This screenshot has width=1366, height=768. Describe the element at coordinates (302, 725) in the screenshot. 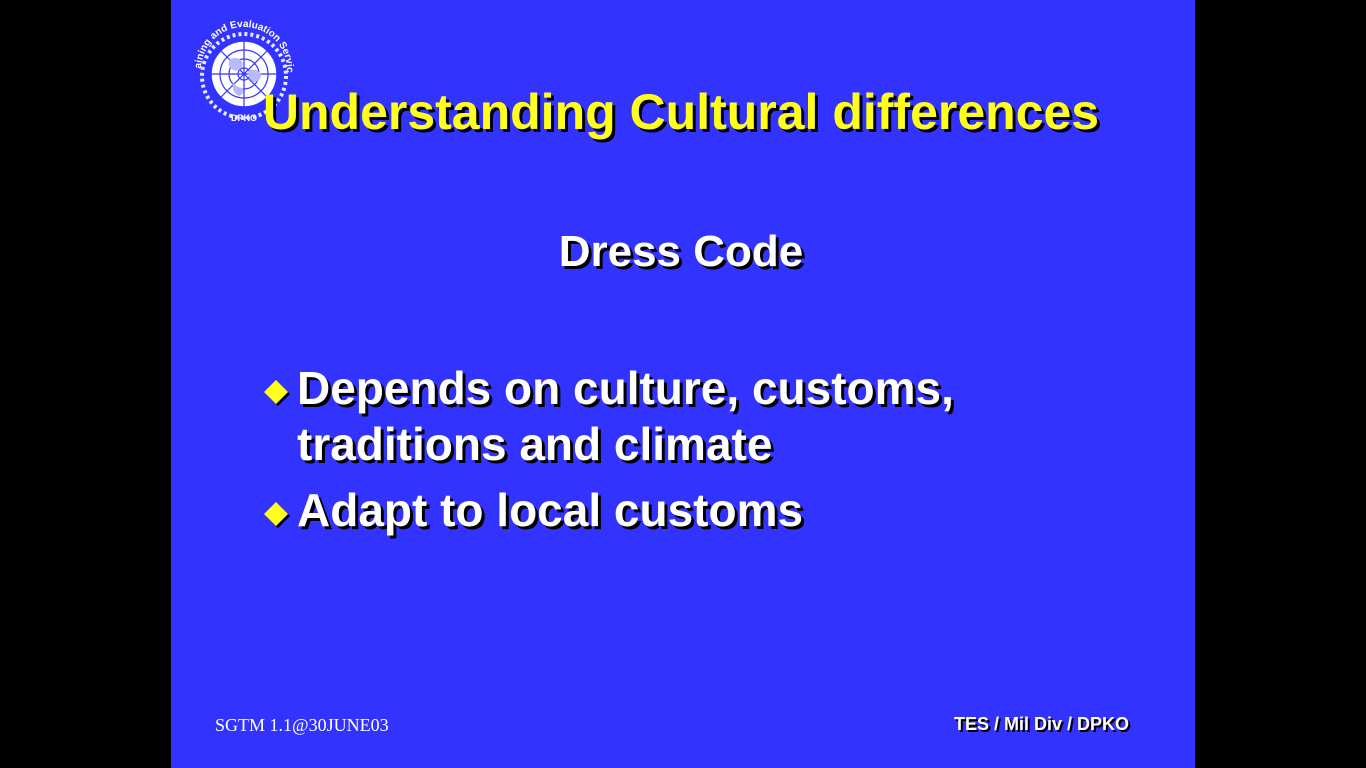

I see `footer-version-label: SGTM 1.1@30JUNE03` at that location.